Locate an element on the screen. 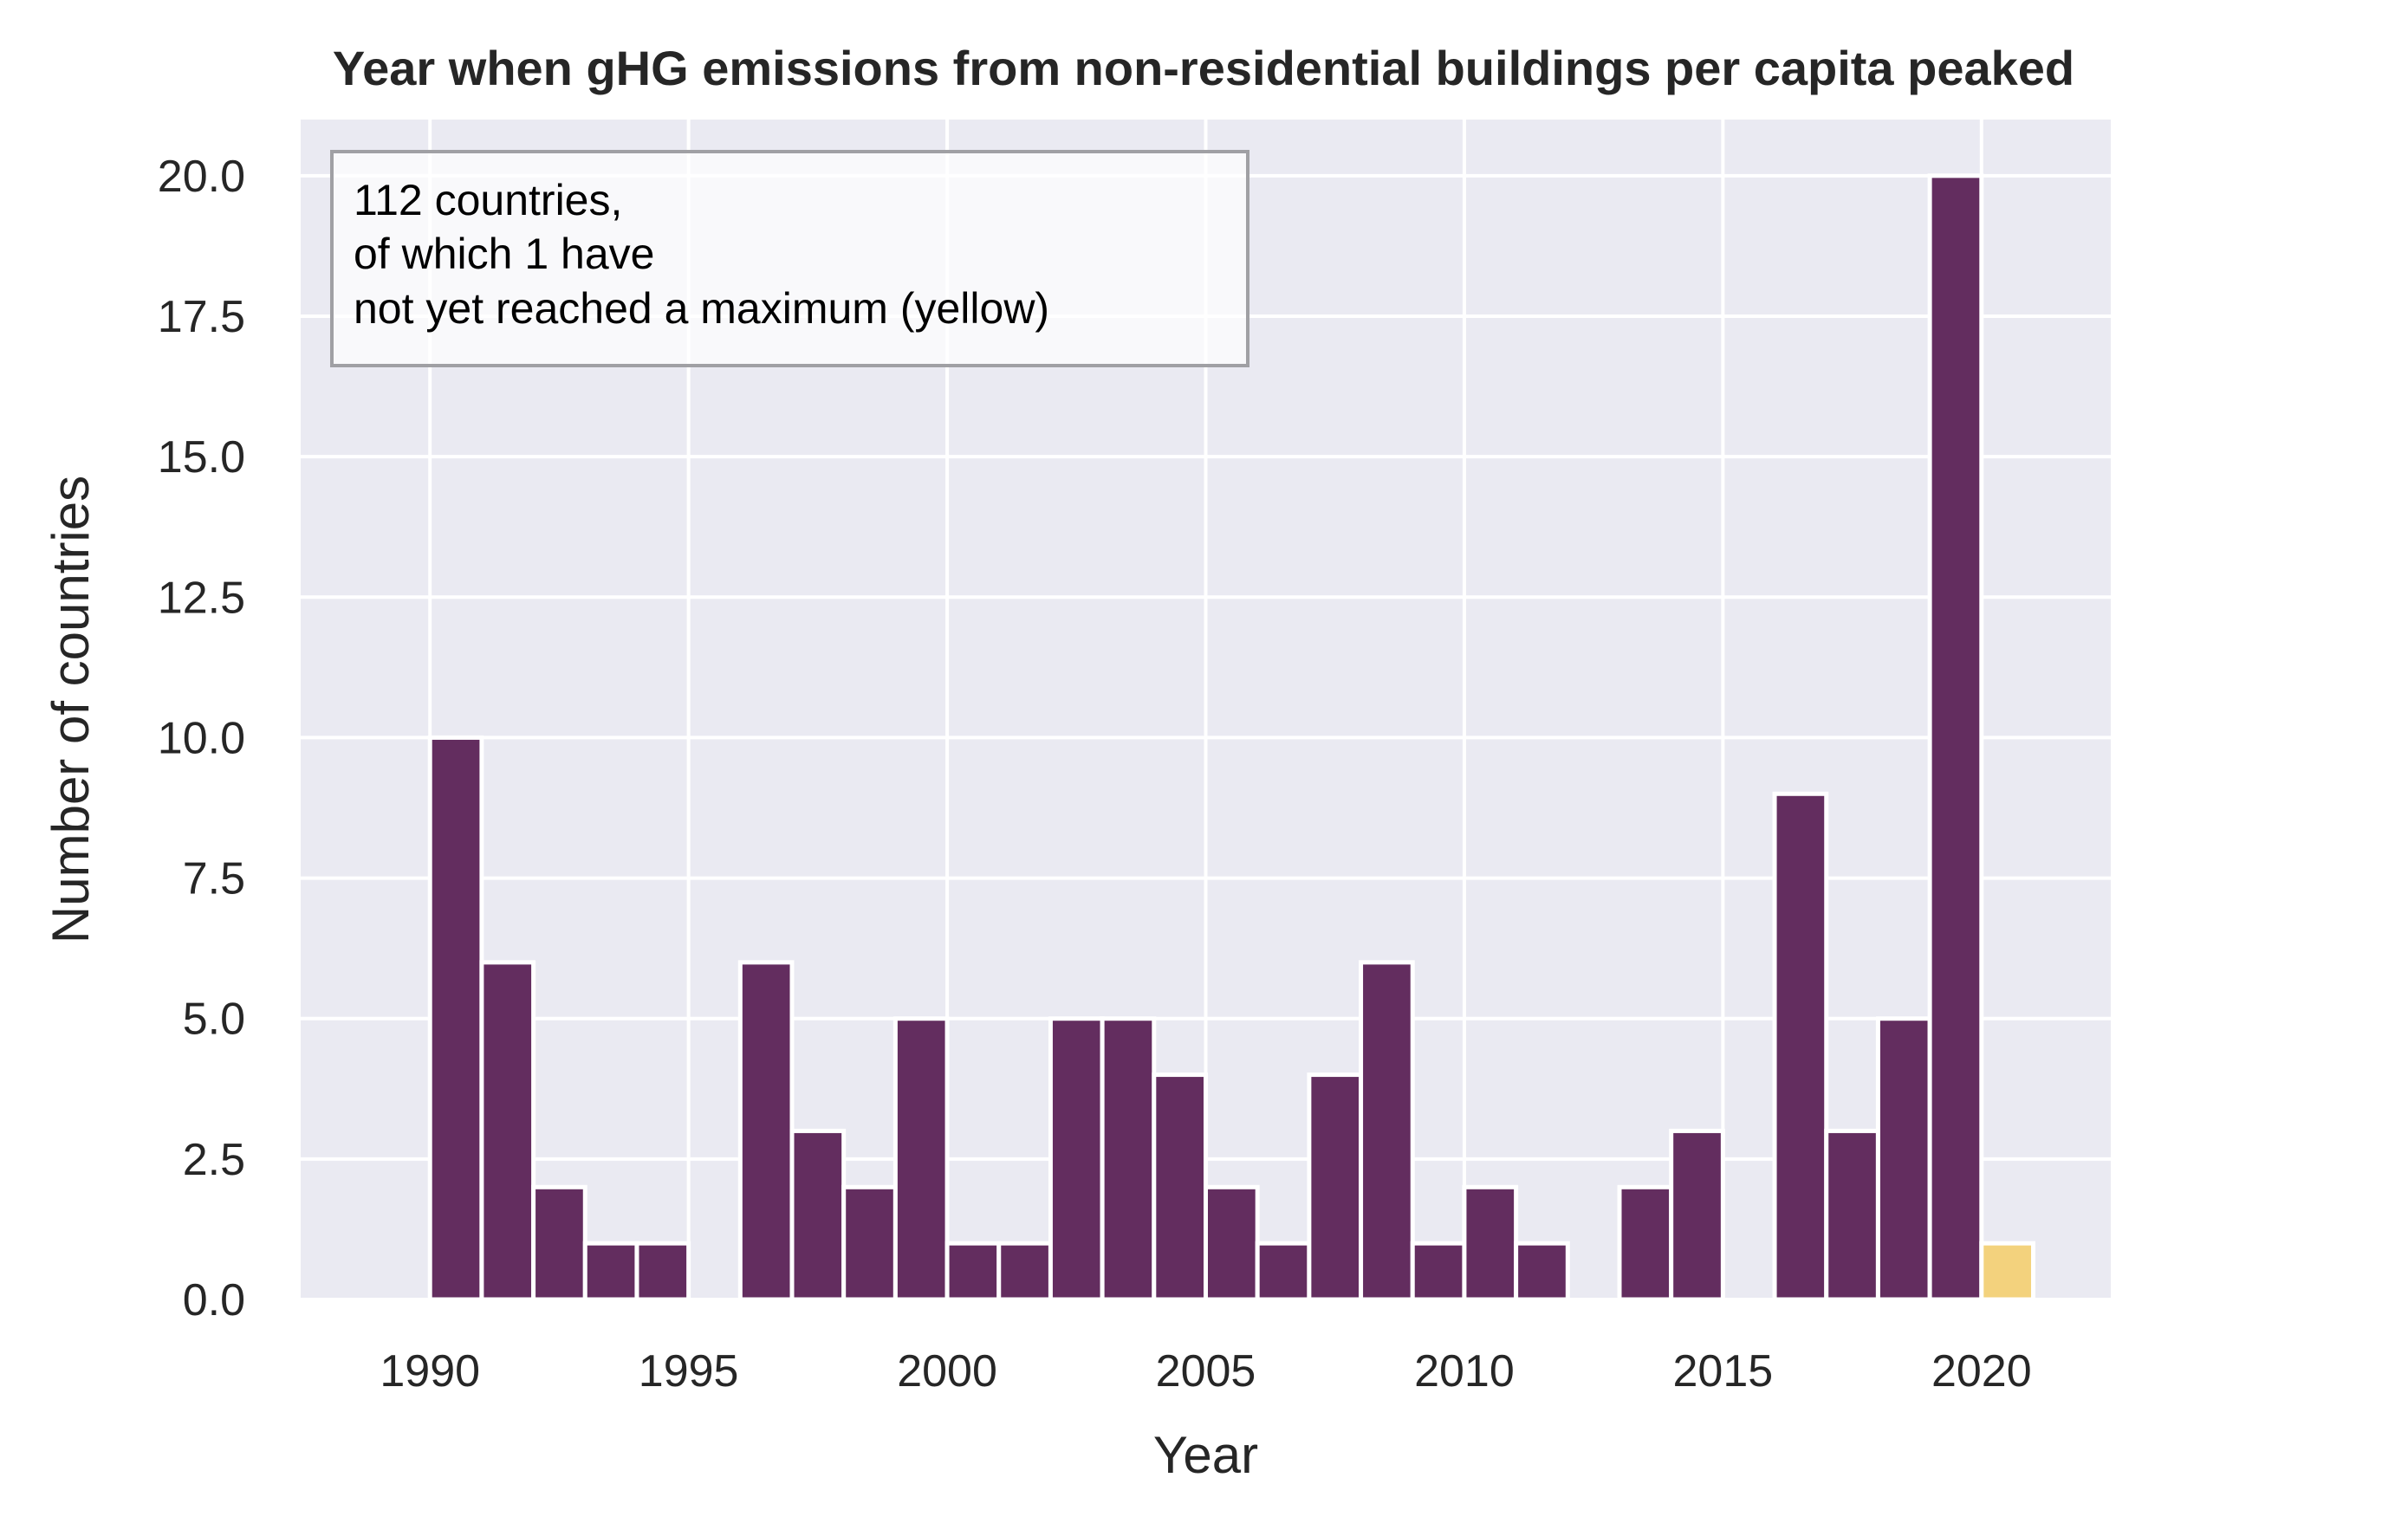 The image size is (2408, 1523). x-tick-label: 2010 is located at coordinates (1465, 1371).